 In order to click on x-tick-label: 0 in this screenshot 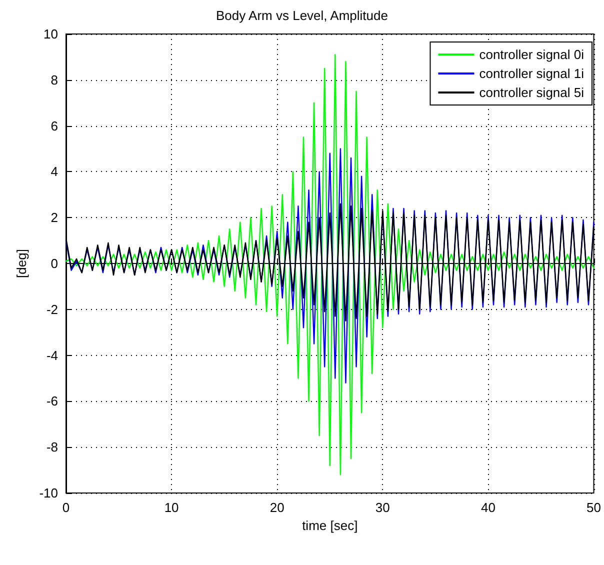, I will do `click(66, 507)`.